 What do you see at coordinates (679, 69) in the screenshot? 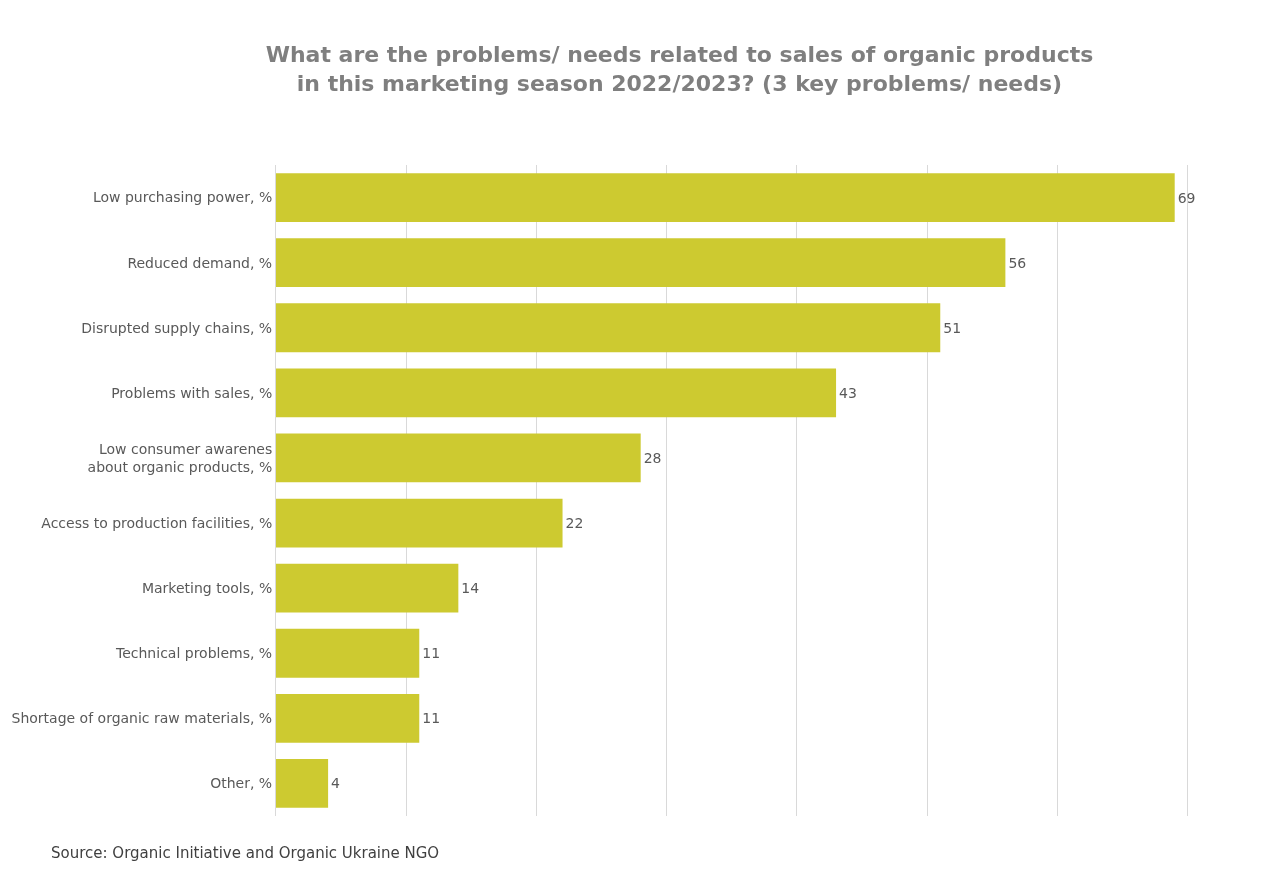
I see `chart-title: What are the problems/ needs related to sales of organic products in this marketing season 2022/2023? (3 key problems/ needs)` at bounding box center [679, 69].